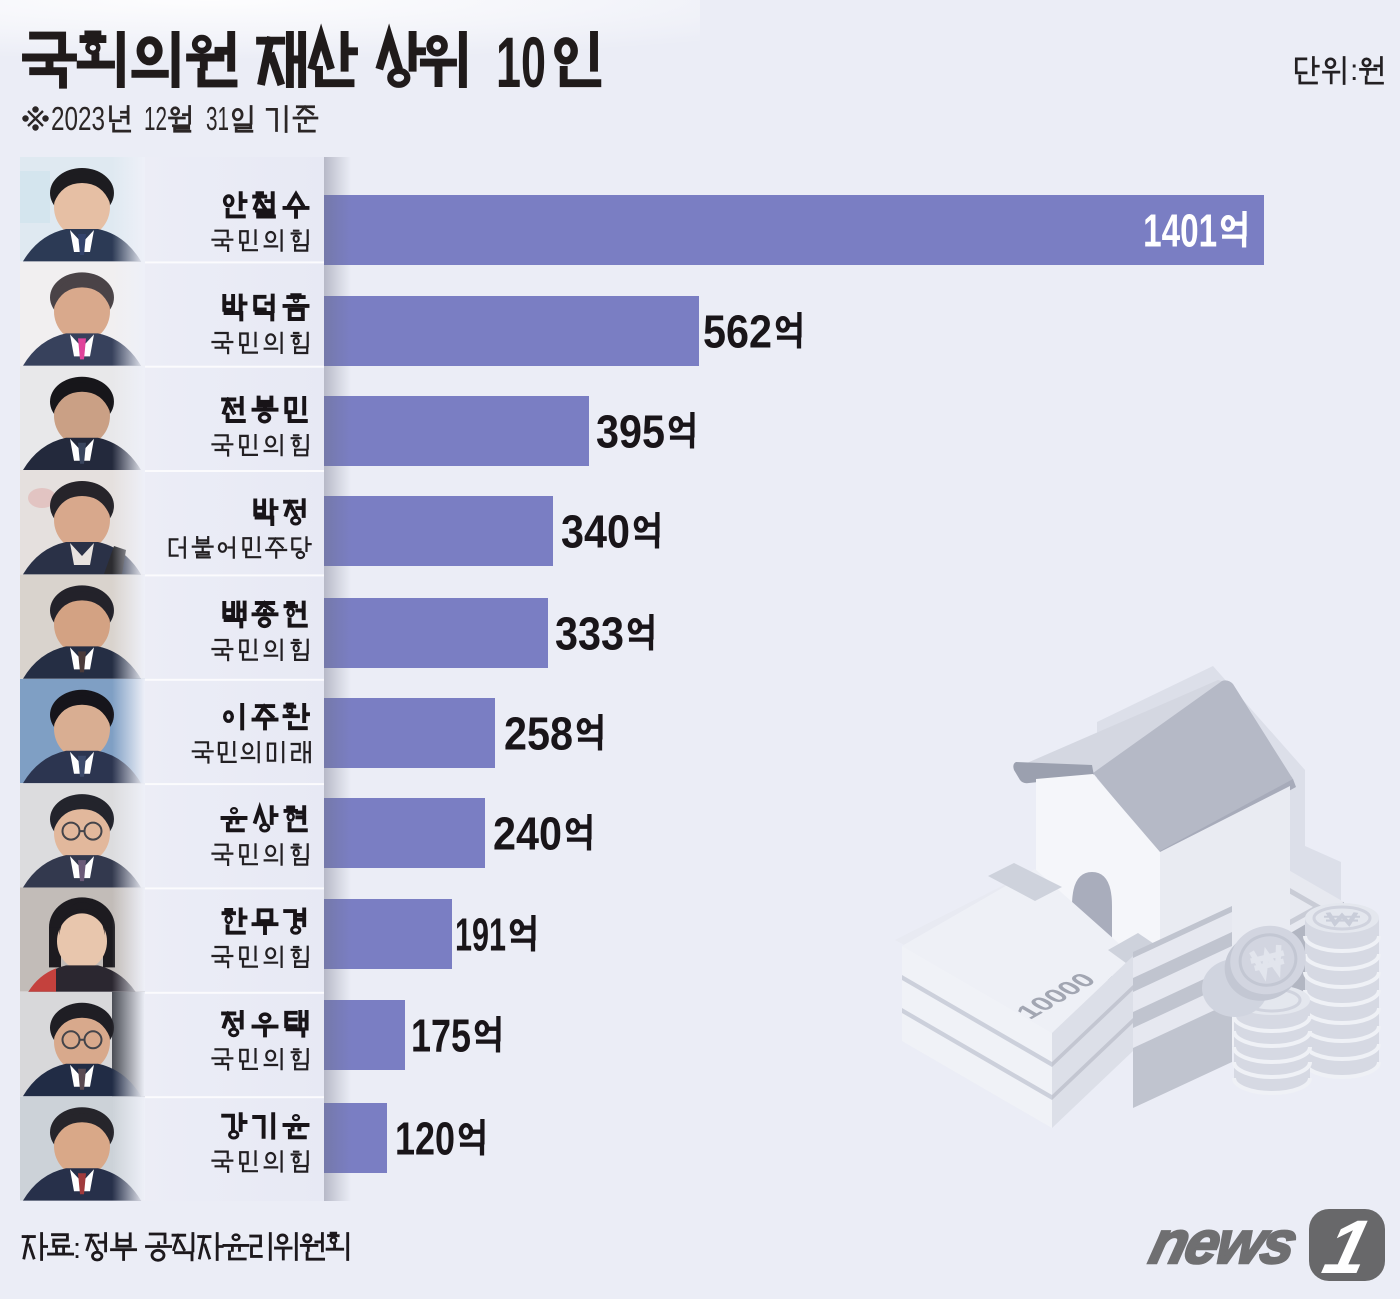  I want to click on svg-text: 10, so click(521, 63).